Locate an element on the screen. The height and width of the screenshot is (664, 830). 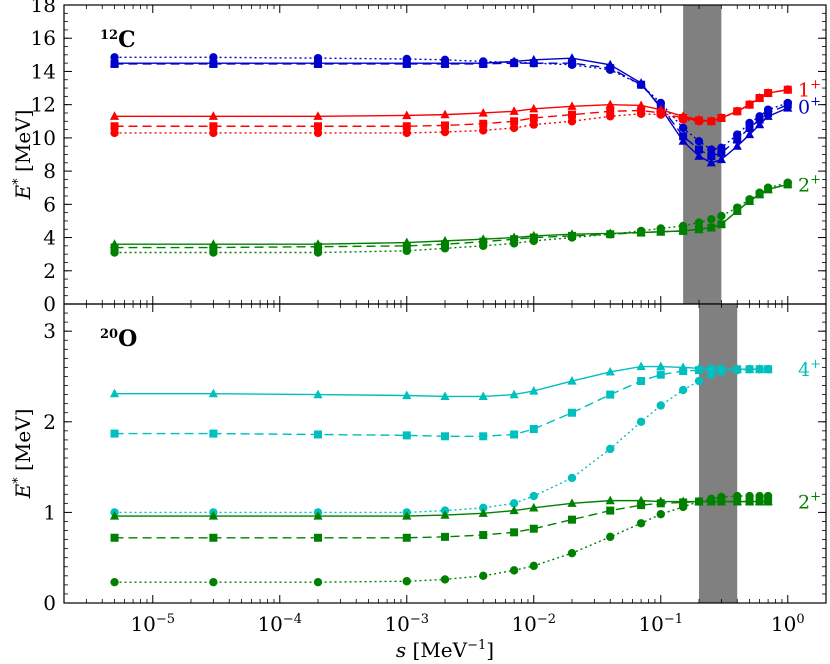
y-tick-label: 2 is located at coordinates (49, 422).